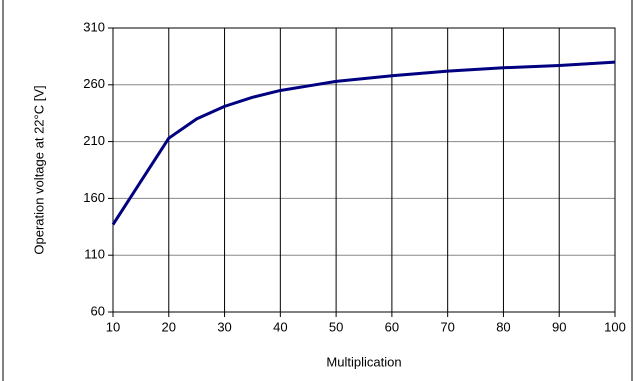 This screenshot has height=381, width=635. Describe the element at coordinates (363, 361) in the screenshot. I see `x-axis-label: Multiplication` at that location.